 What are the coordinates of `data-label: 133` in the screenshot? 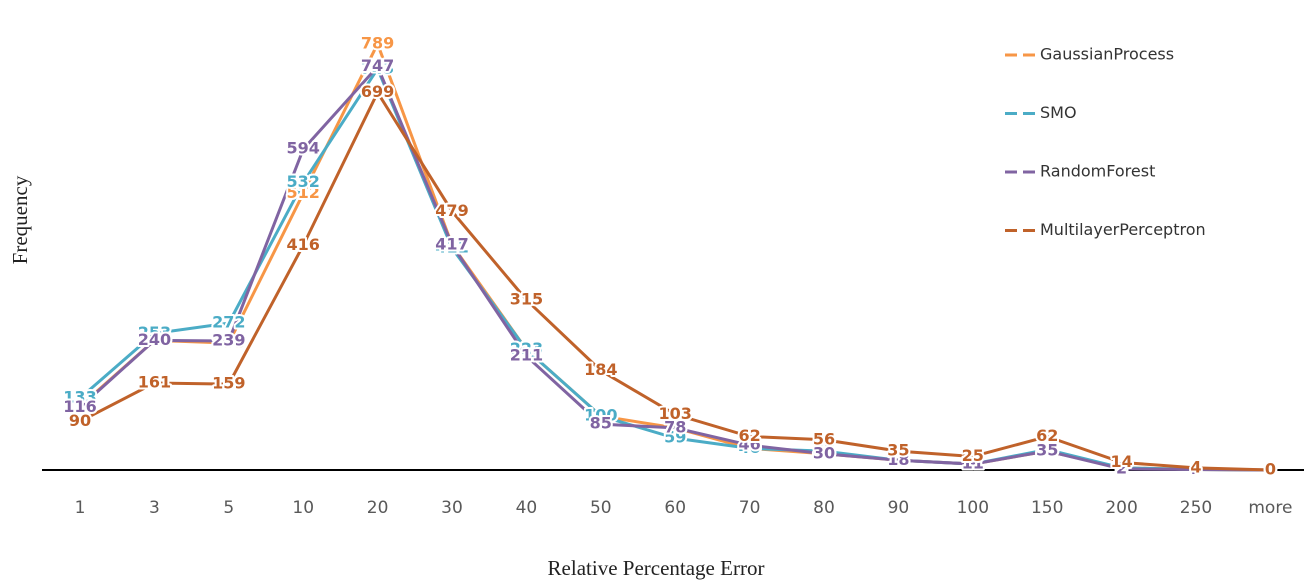 It's located at (79, 397).